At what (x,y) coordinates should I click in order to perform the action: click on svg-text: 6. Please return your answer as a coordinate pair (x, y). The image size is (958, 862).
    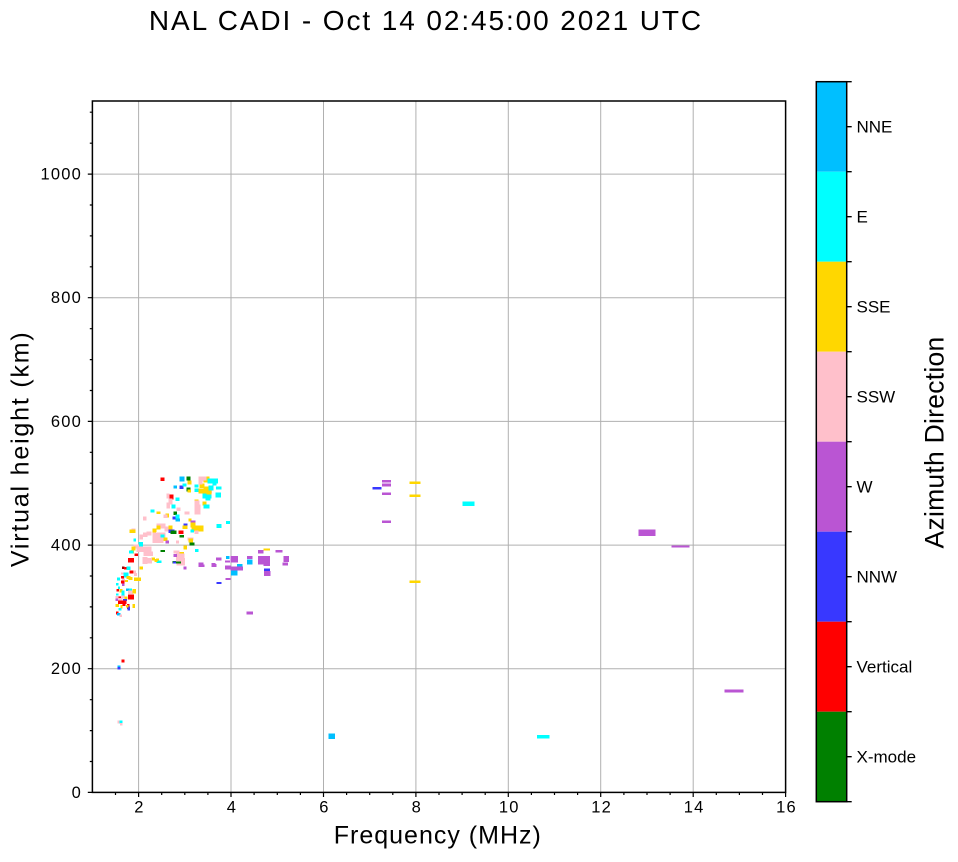
    Looking at the image, I should click on (324, 807).